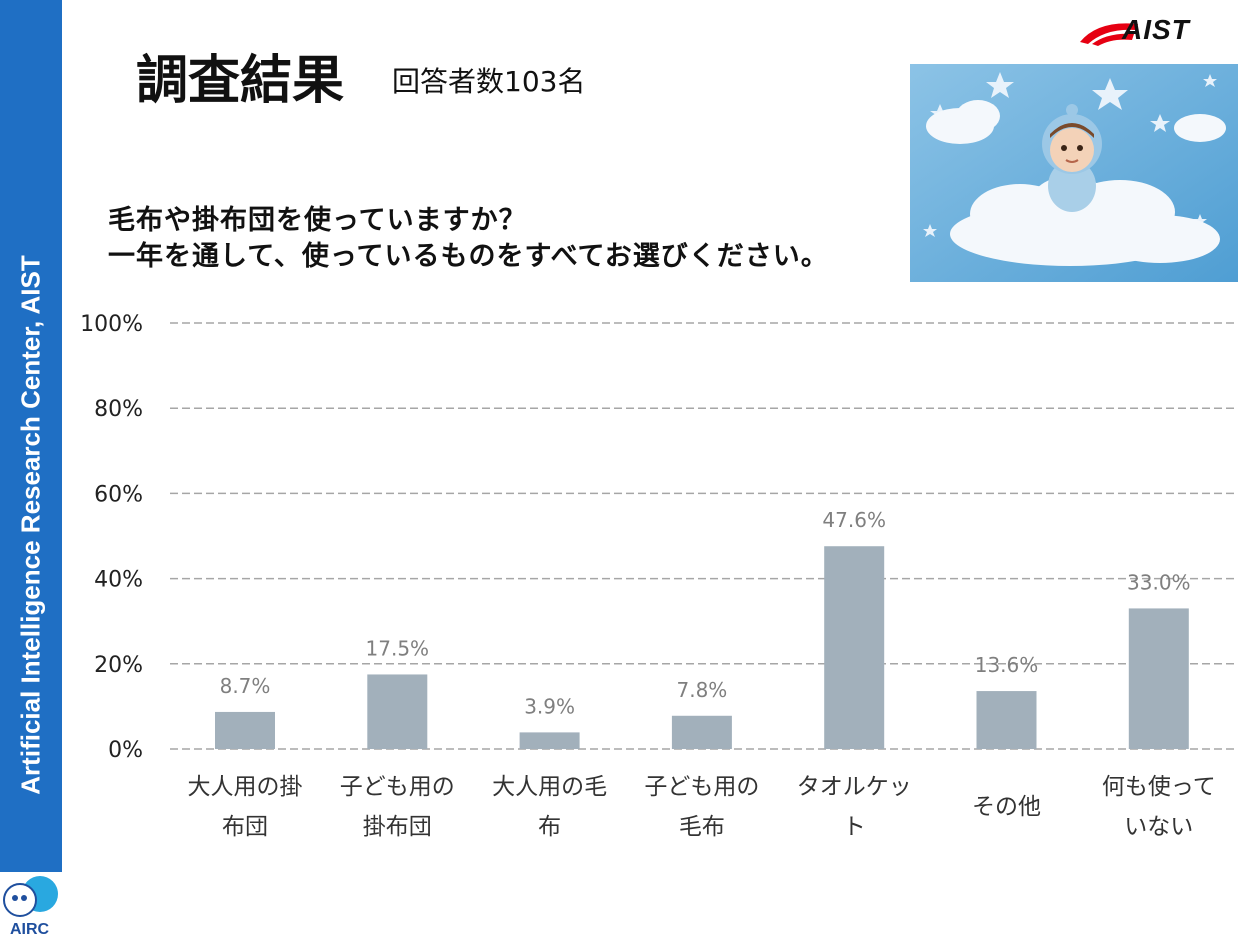  Describe the element at coordinates (240, 81) in the screenshot. I see `page-title: 調査結果` at that location.